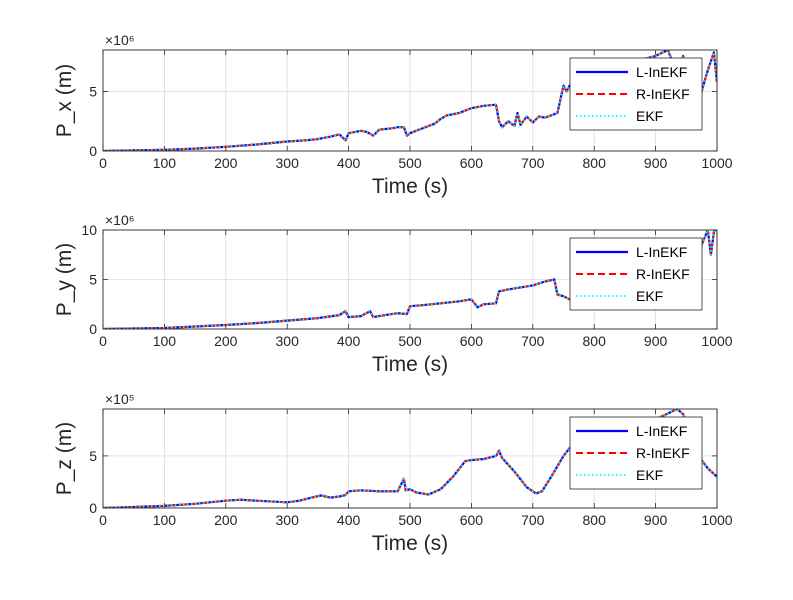 The width and height of the screenshot is (793, 600). I want to click on y-axis-label: P_z (m), so click(64, 459).